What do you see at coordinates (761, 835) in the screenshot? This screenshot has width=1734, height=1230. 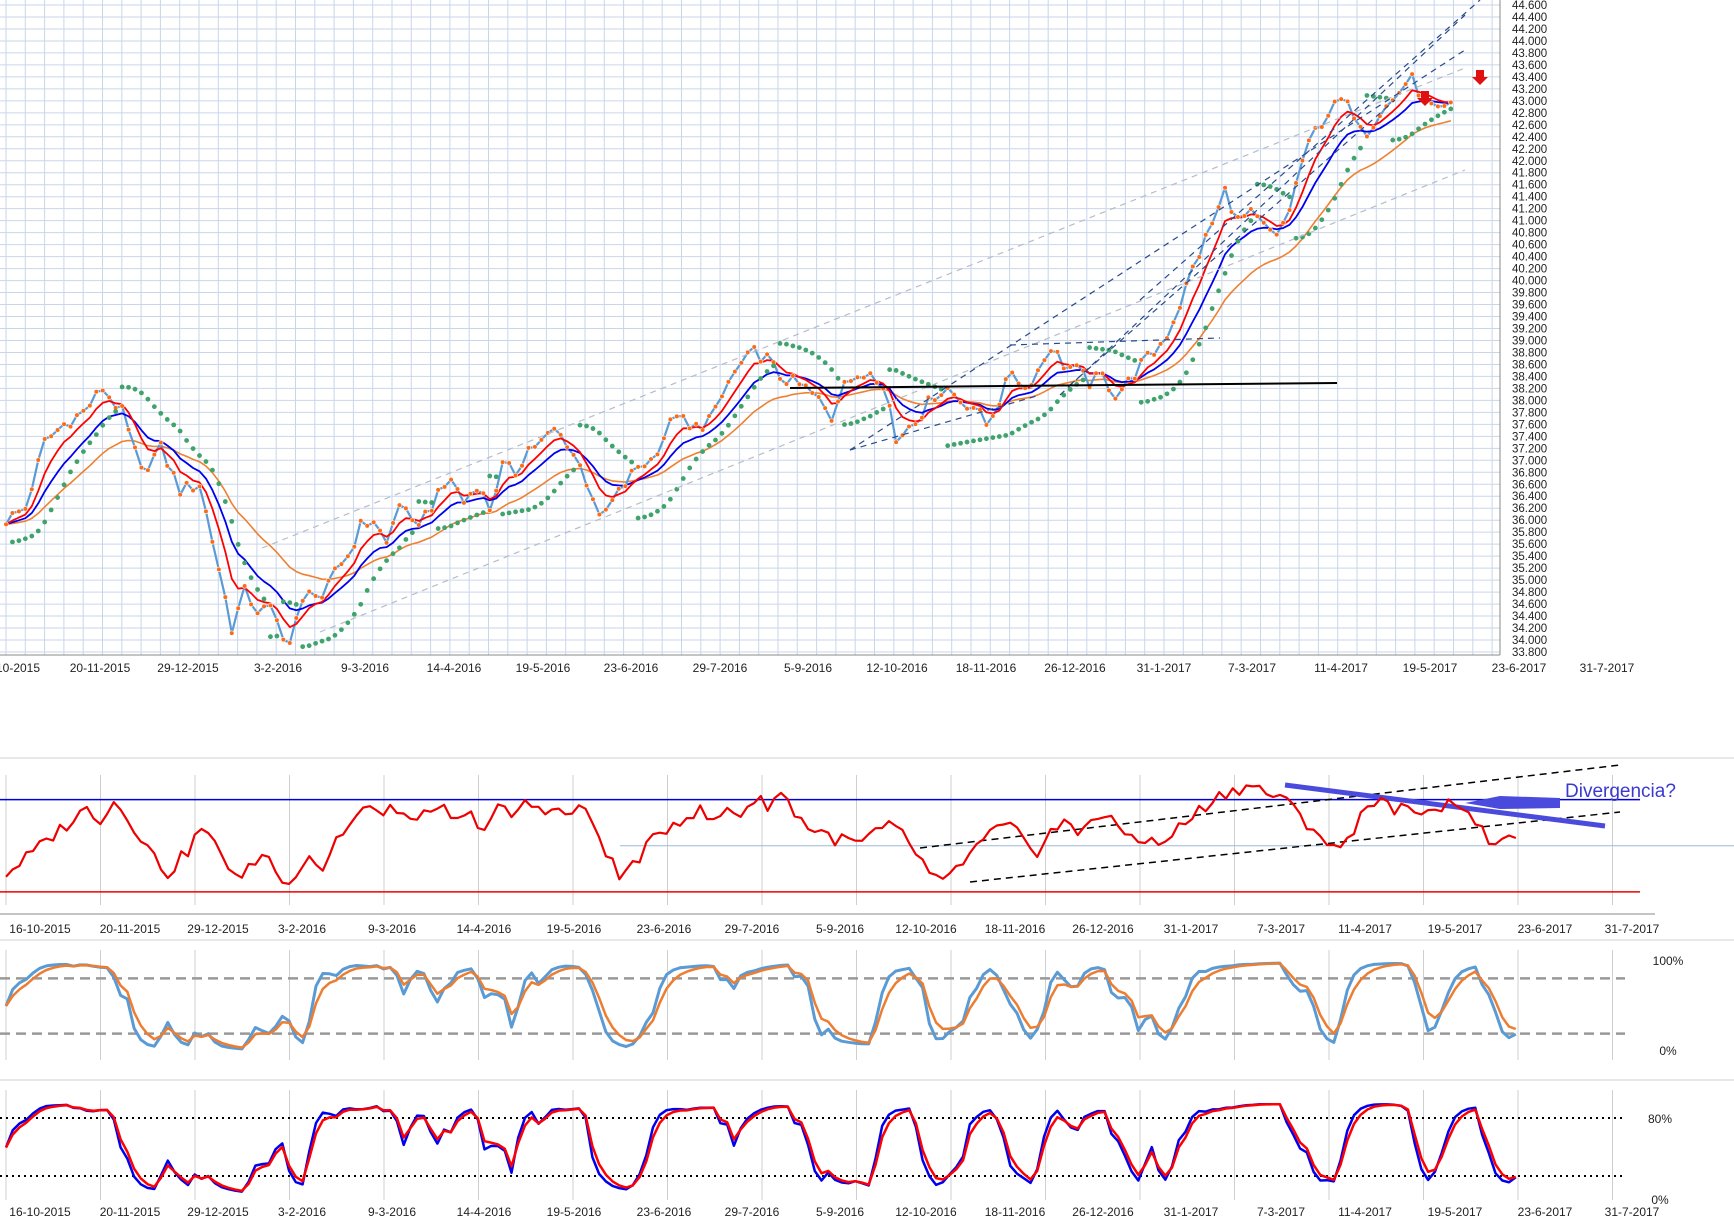 I see `rsi-line` at bounding box center [761, 835].